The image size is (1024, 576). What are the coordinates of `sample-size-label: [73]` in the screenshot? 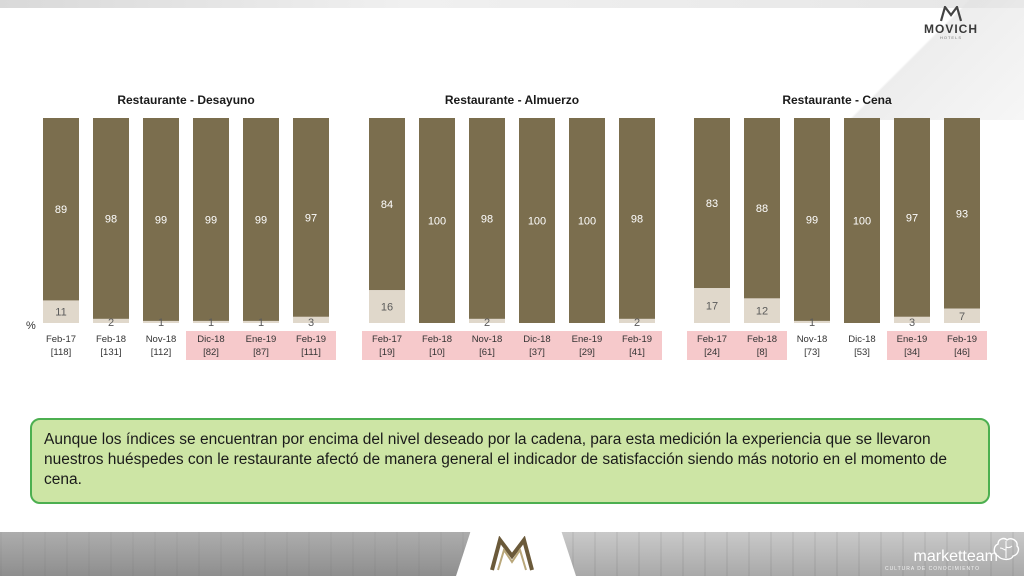 It's located at (812, 352).